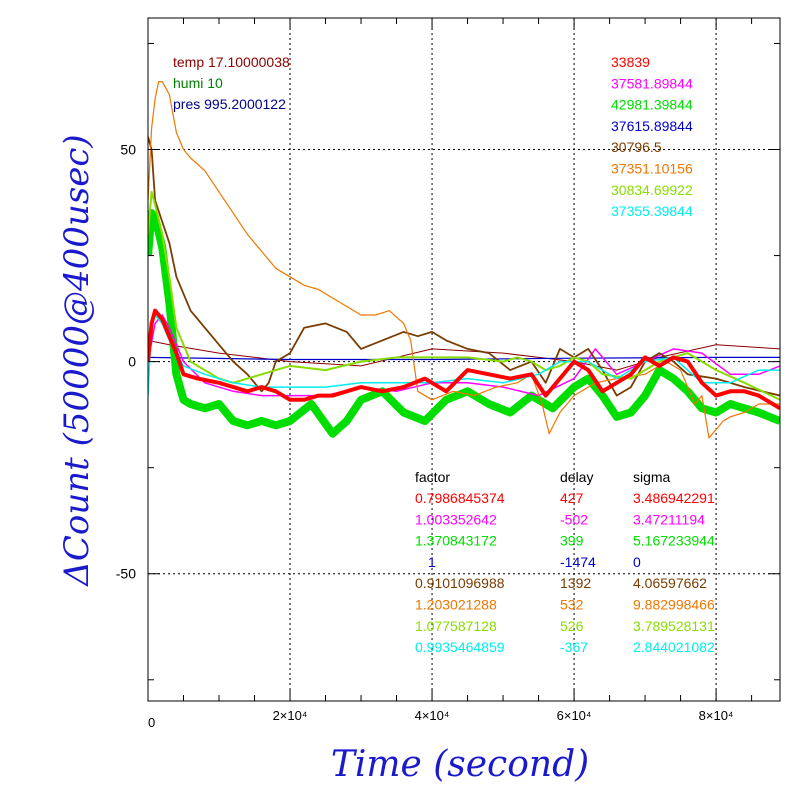  I want to click on x-tick-label: 8×10⁴, so click(716, 715).